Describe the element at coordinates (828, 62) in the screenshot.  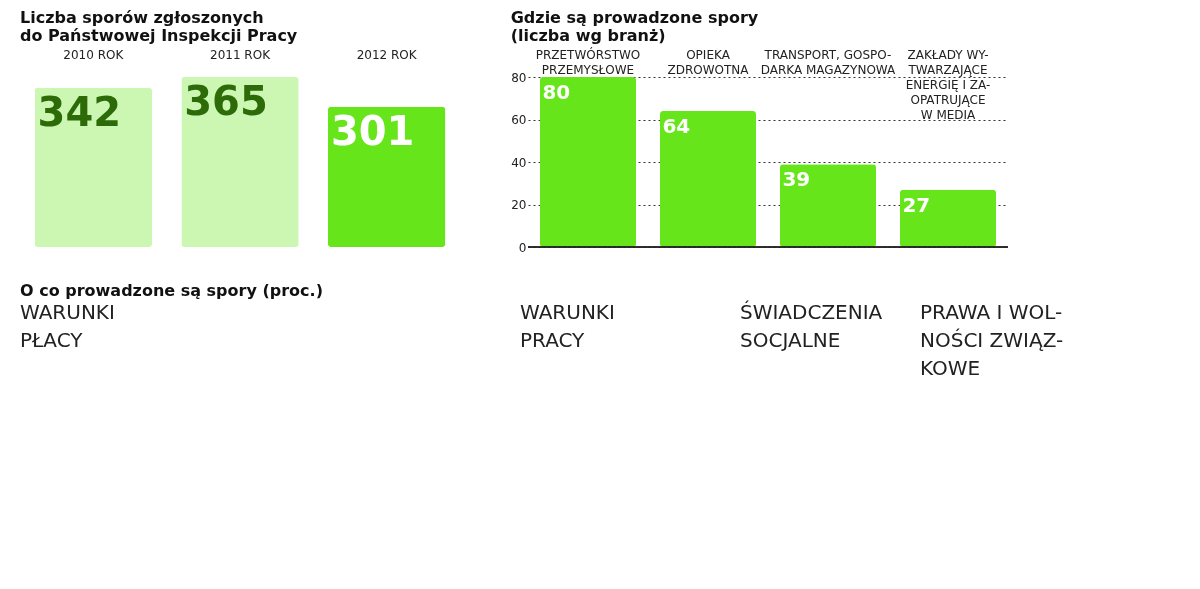
I see `x-tick-label: TRANSPORT, GOSPO- DARKA MAGAZYNOWA` at that location.